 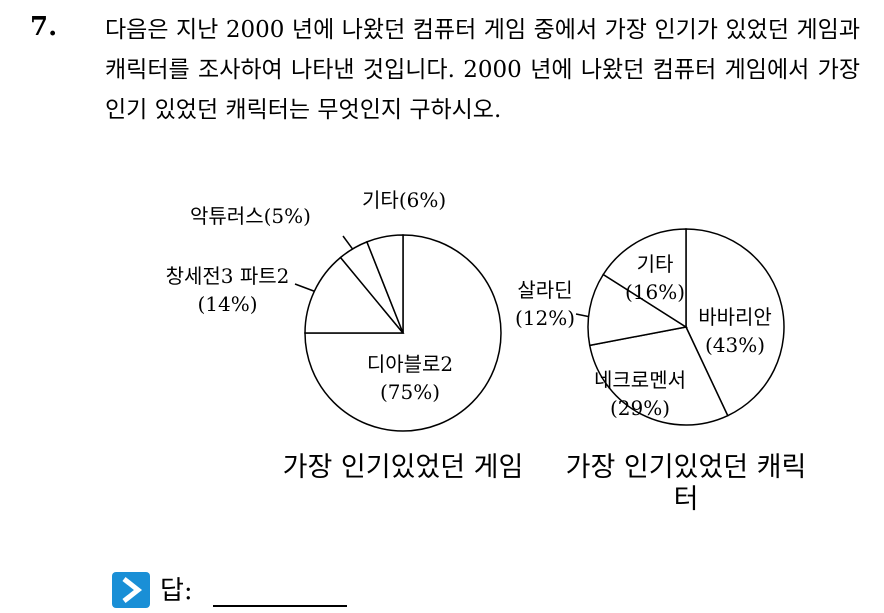 What do you see at coordinates (735, 345) in the screenshot?
I see `slice-value-label: (43%)` at bounding box center [735, 345].